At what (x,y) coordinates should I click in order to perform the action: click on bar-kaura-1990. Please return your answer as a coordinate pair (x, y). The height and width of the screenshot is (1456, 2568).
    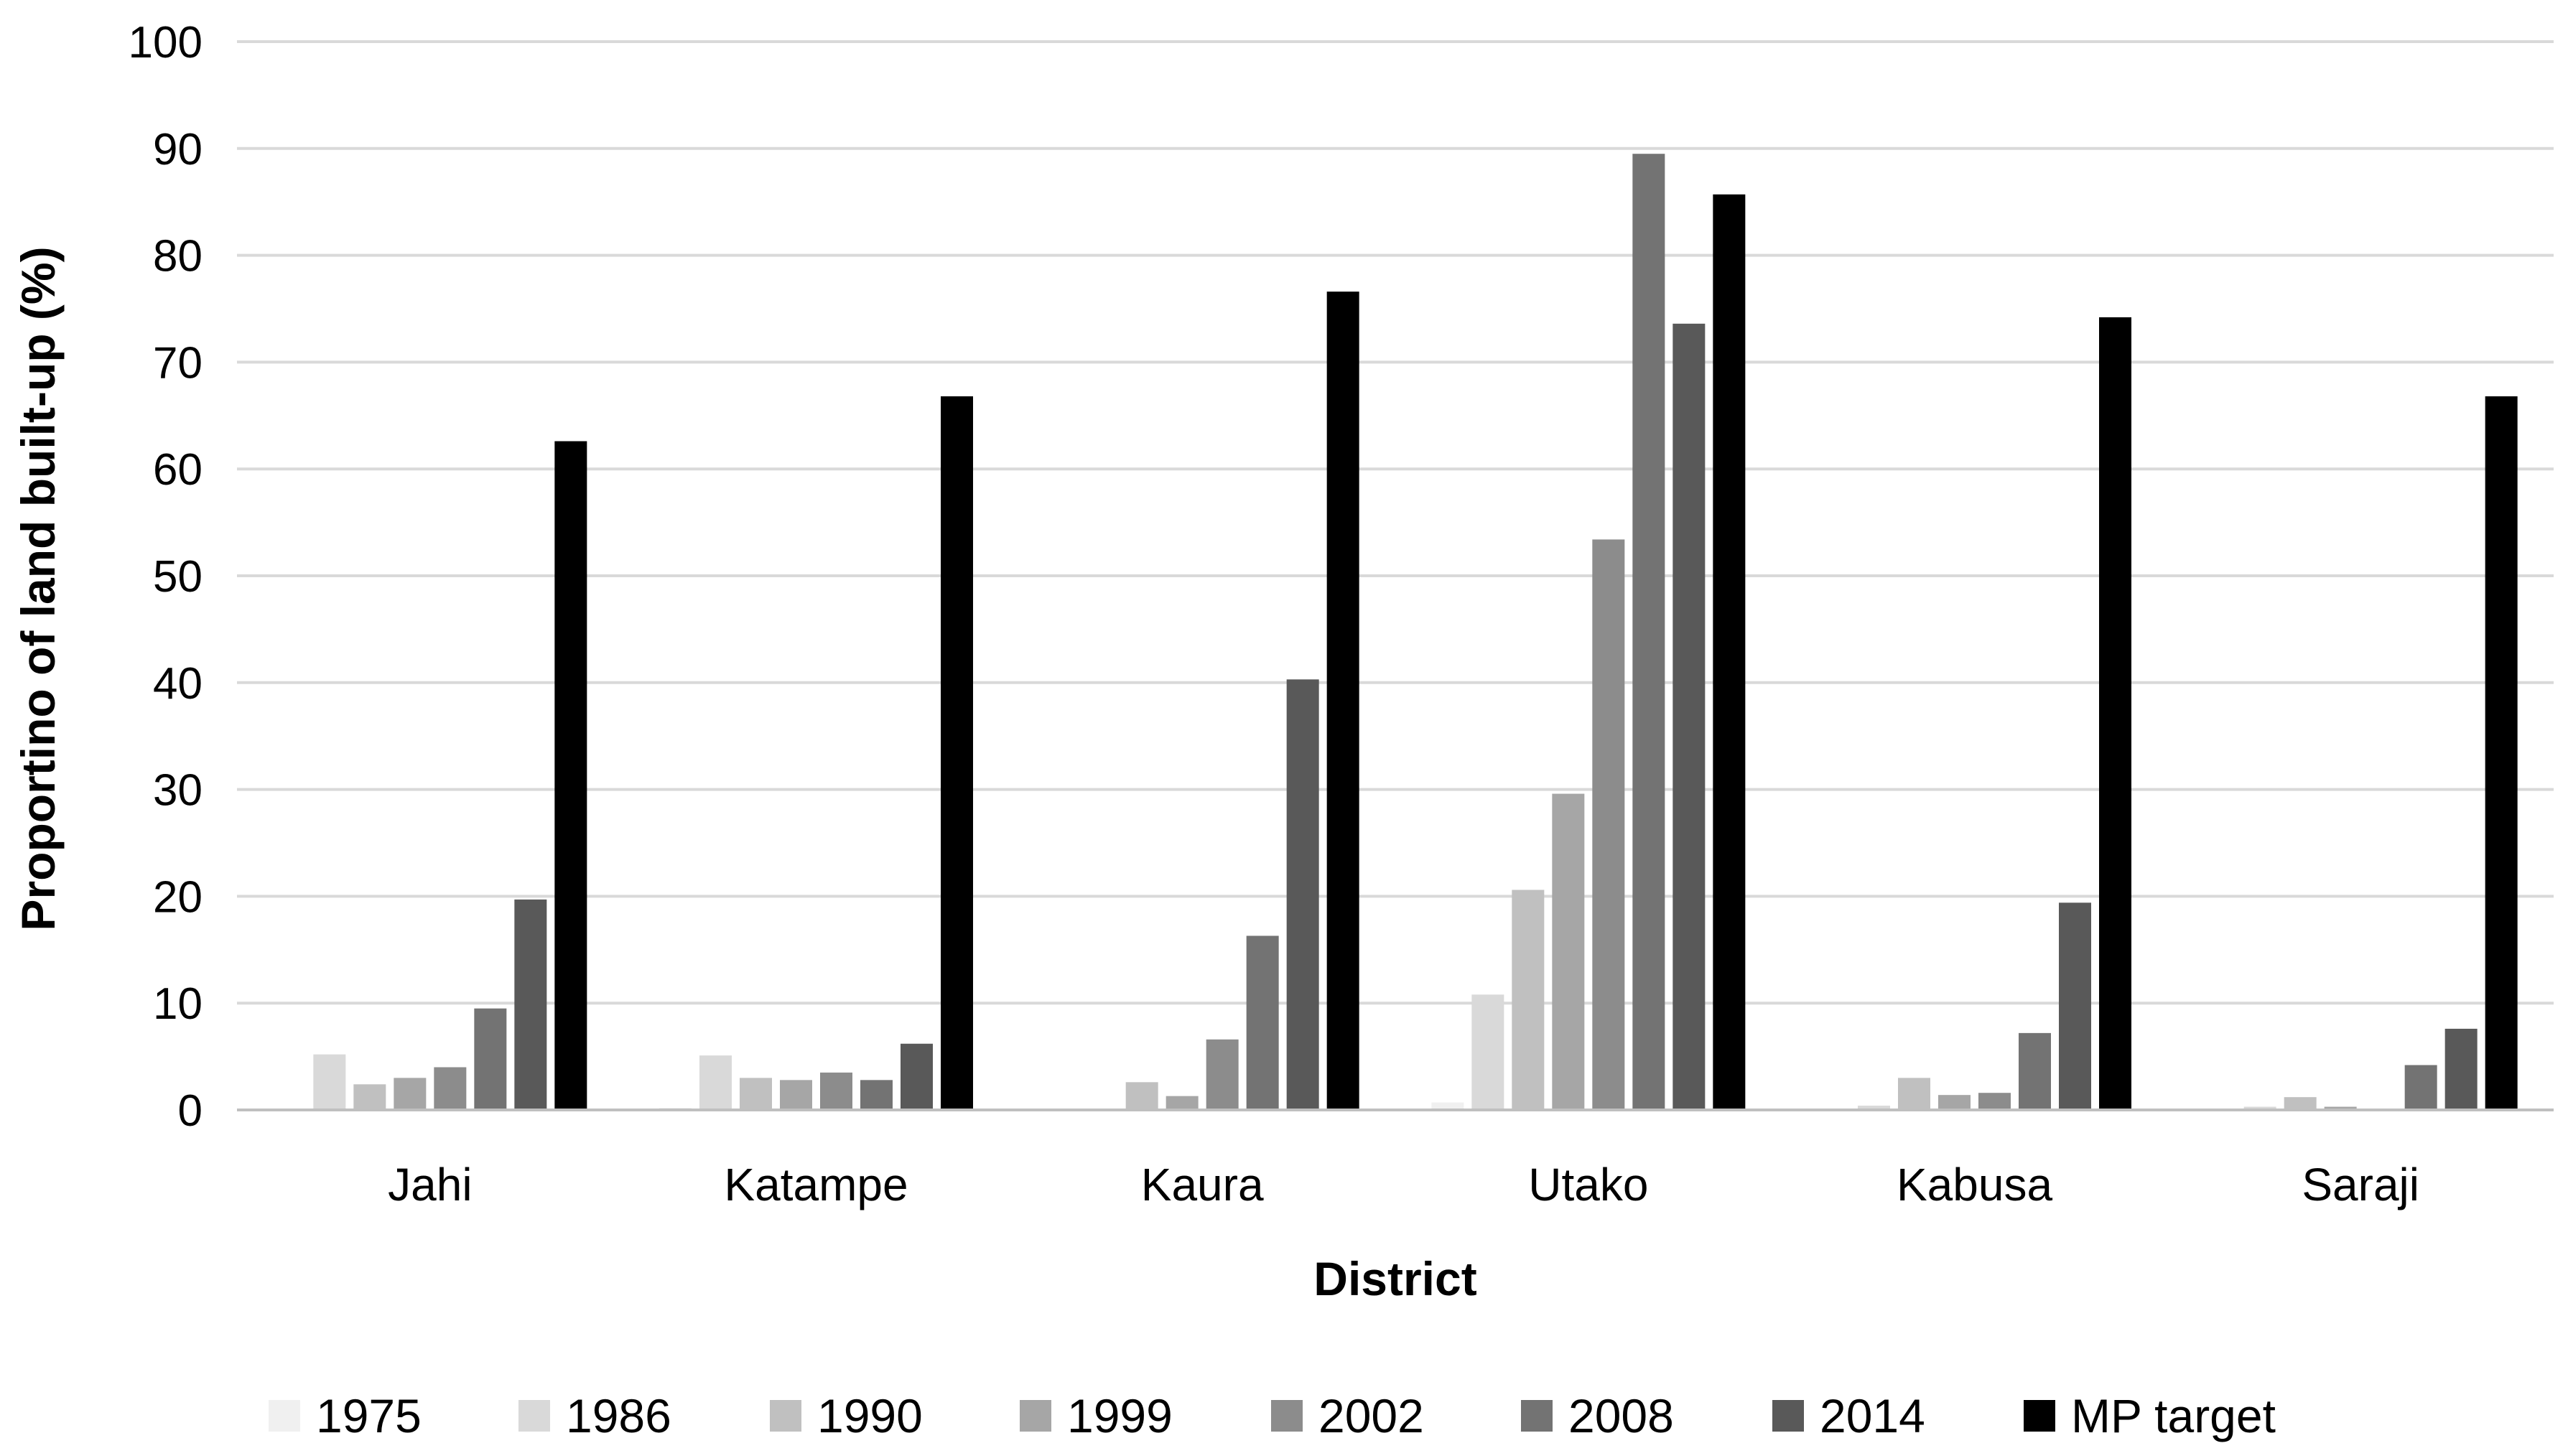
    Looking at the image, I should click on (1141, 1096).